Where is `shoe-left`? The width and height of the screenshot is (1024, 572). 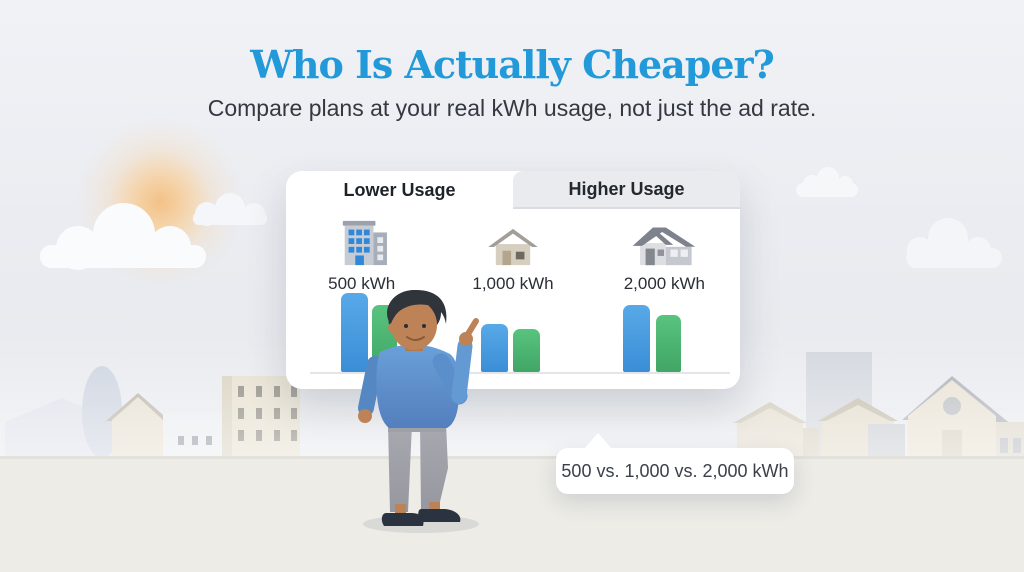 shoe-left is located at coordinates (402, 519).